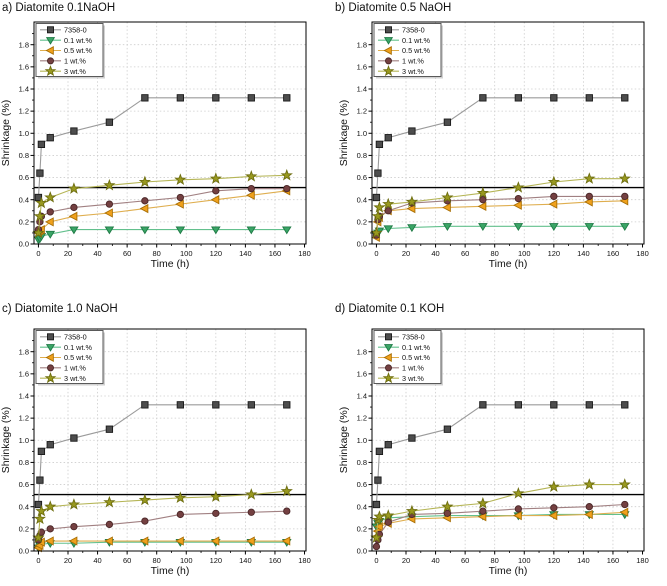 Image resolution: width=667 pixels, height=586 pixels. I want to click on x-axis-title: Time (h), so click(170, 264).